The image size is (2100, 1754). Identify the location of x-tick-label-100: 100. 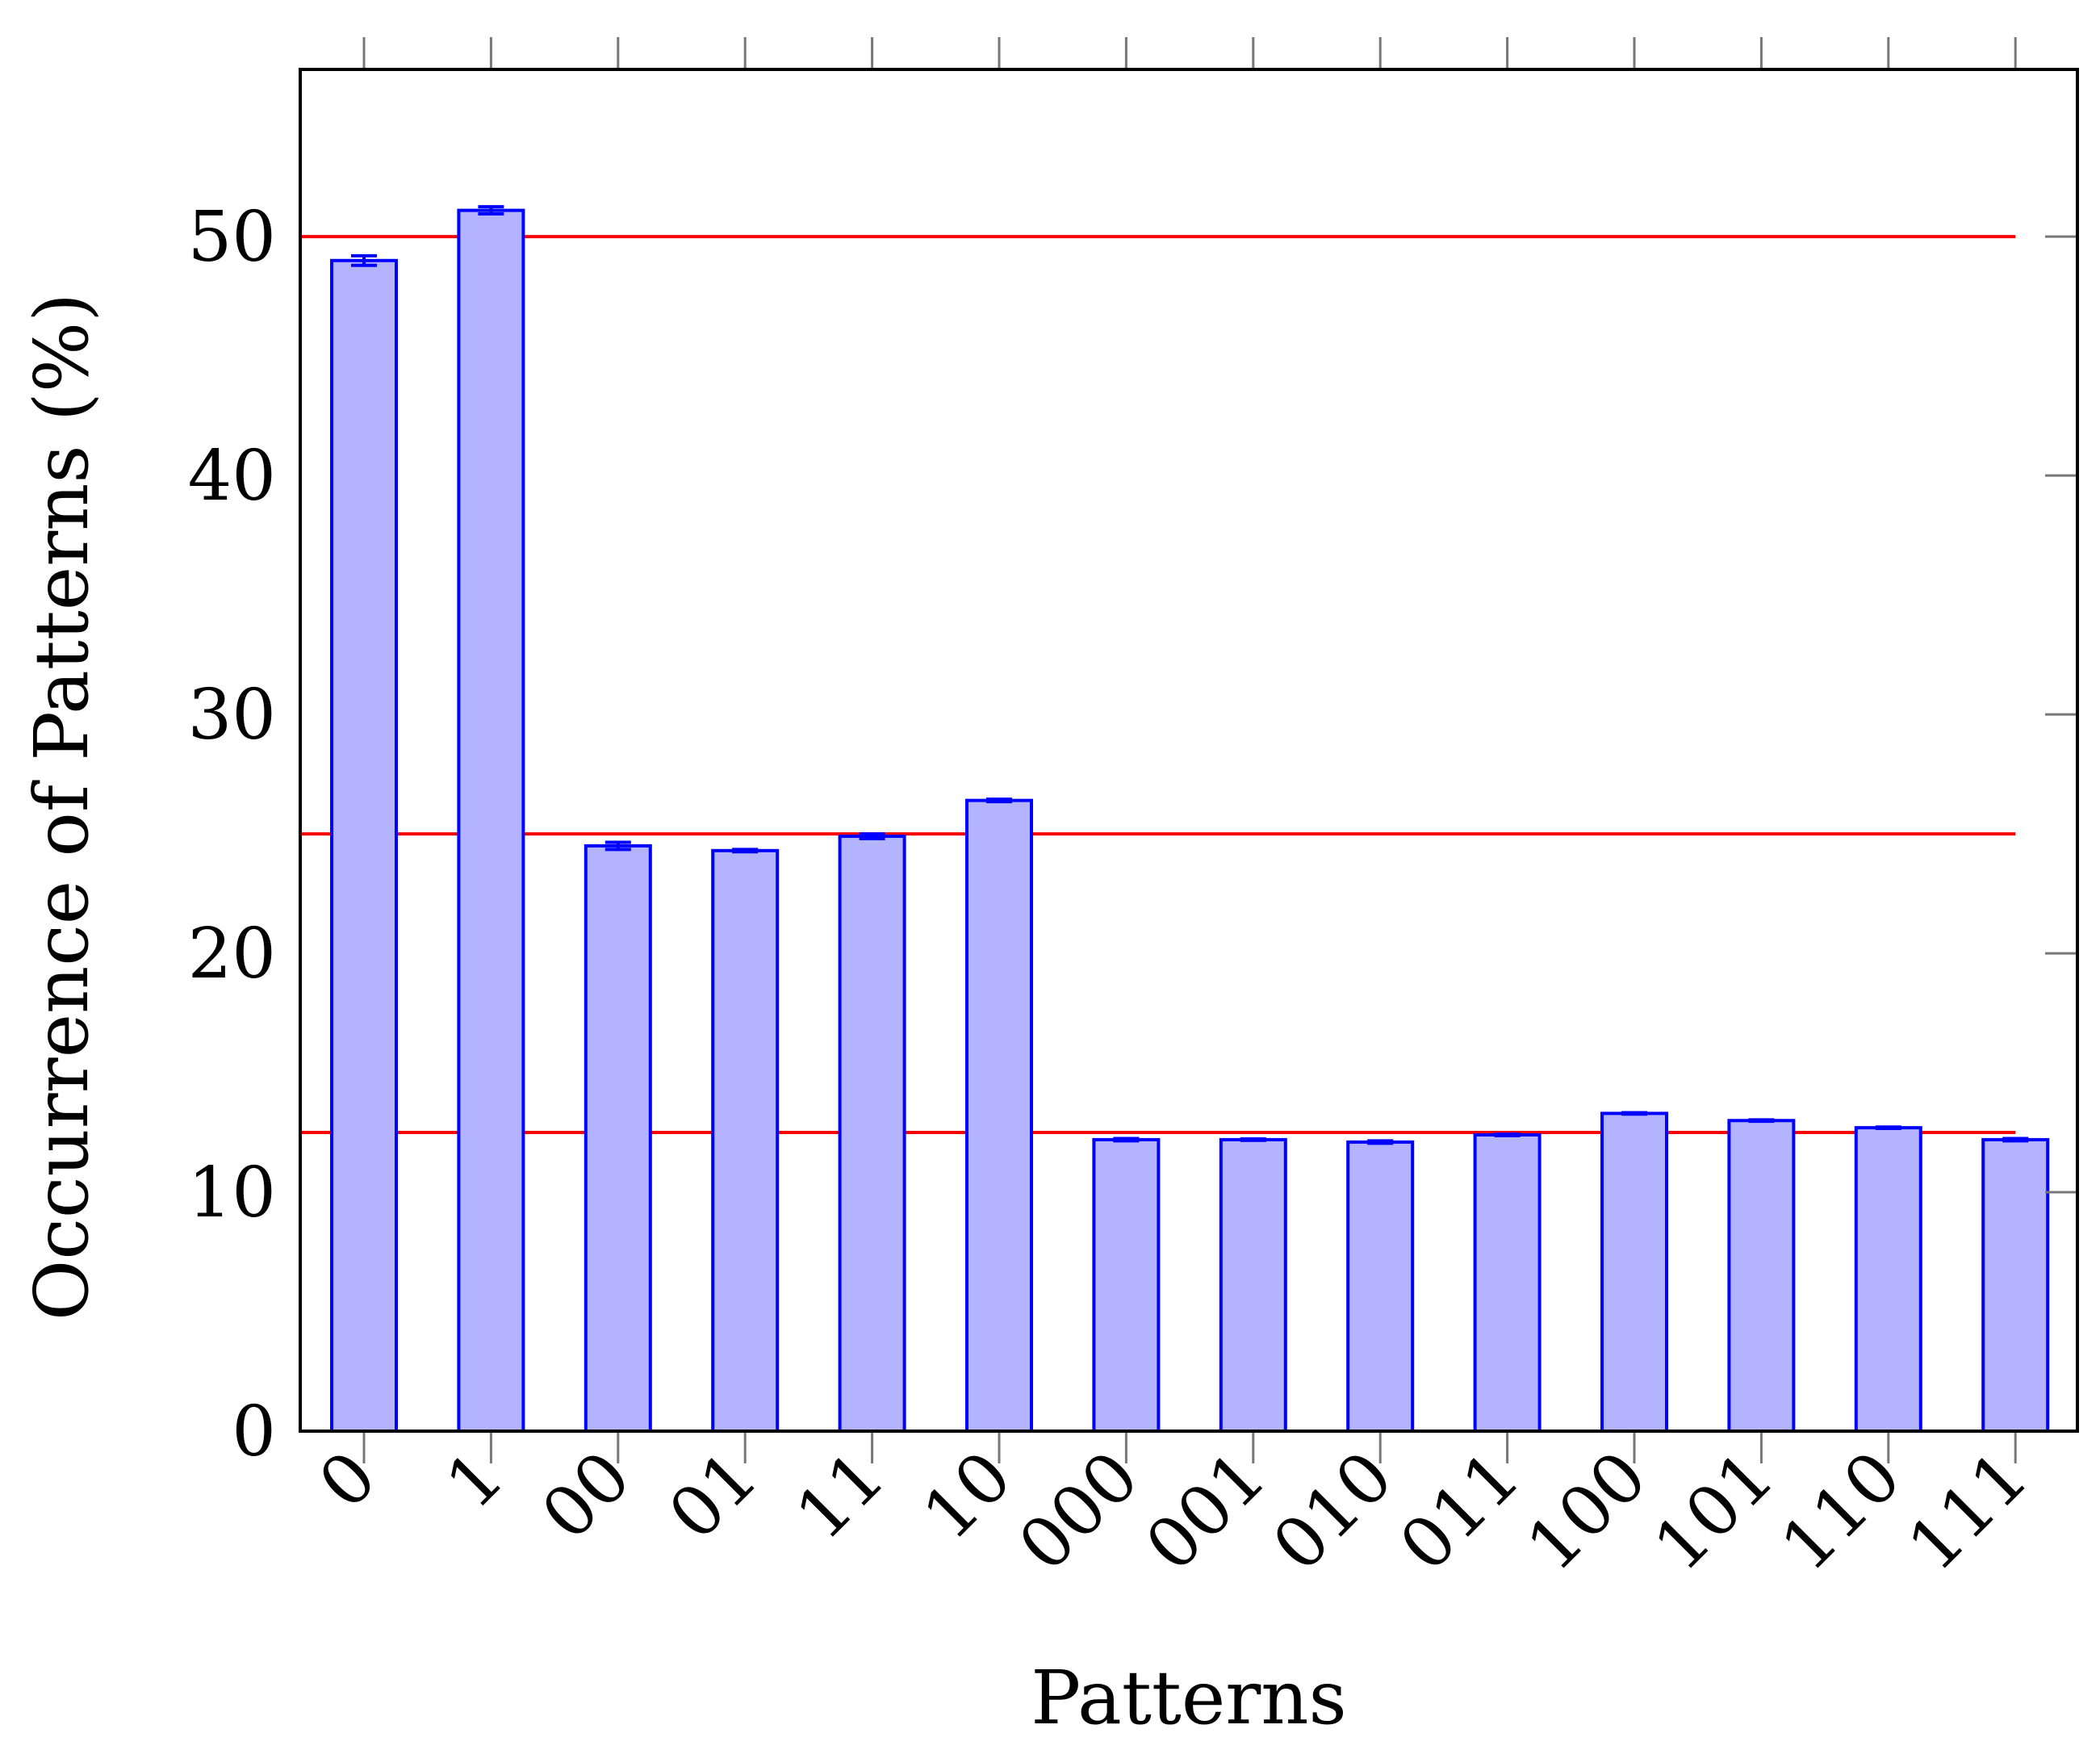
(1587, 1511).